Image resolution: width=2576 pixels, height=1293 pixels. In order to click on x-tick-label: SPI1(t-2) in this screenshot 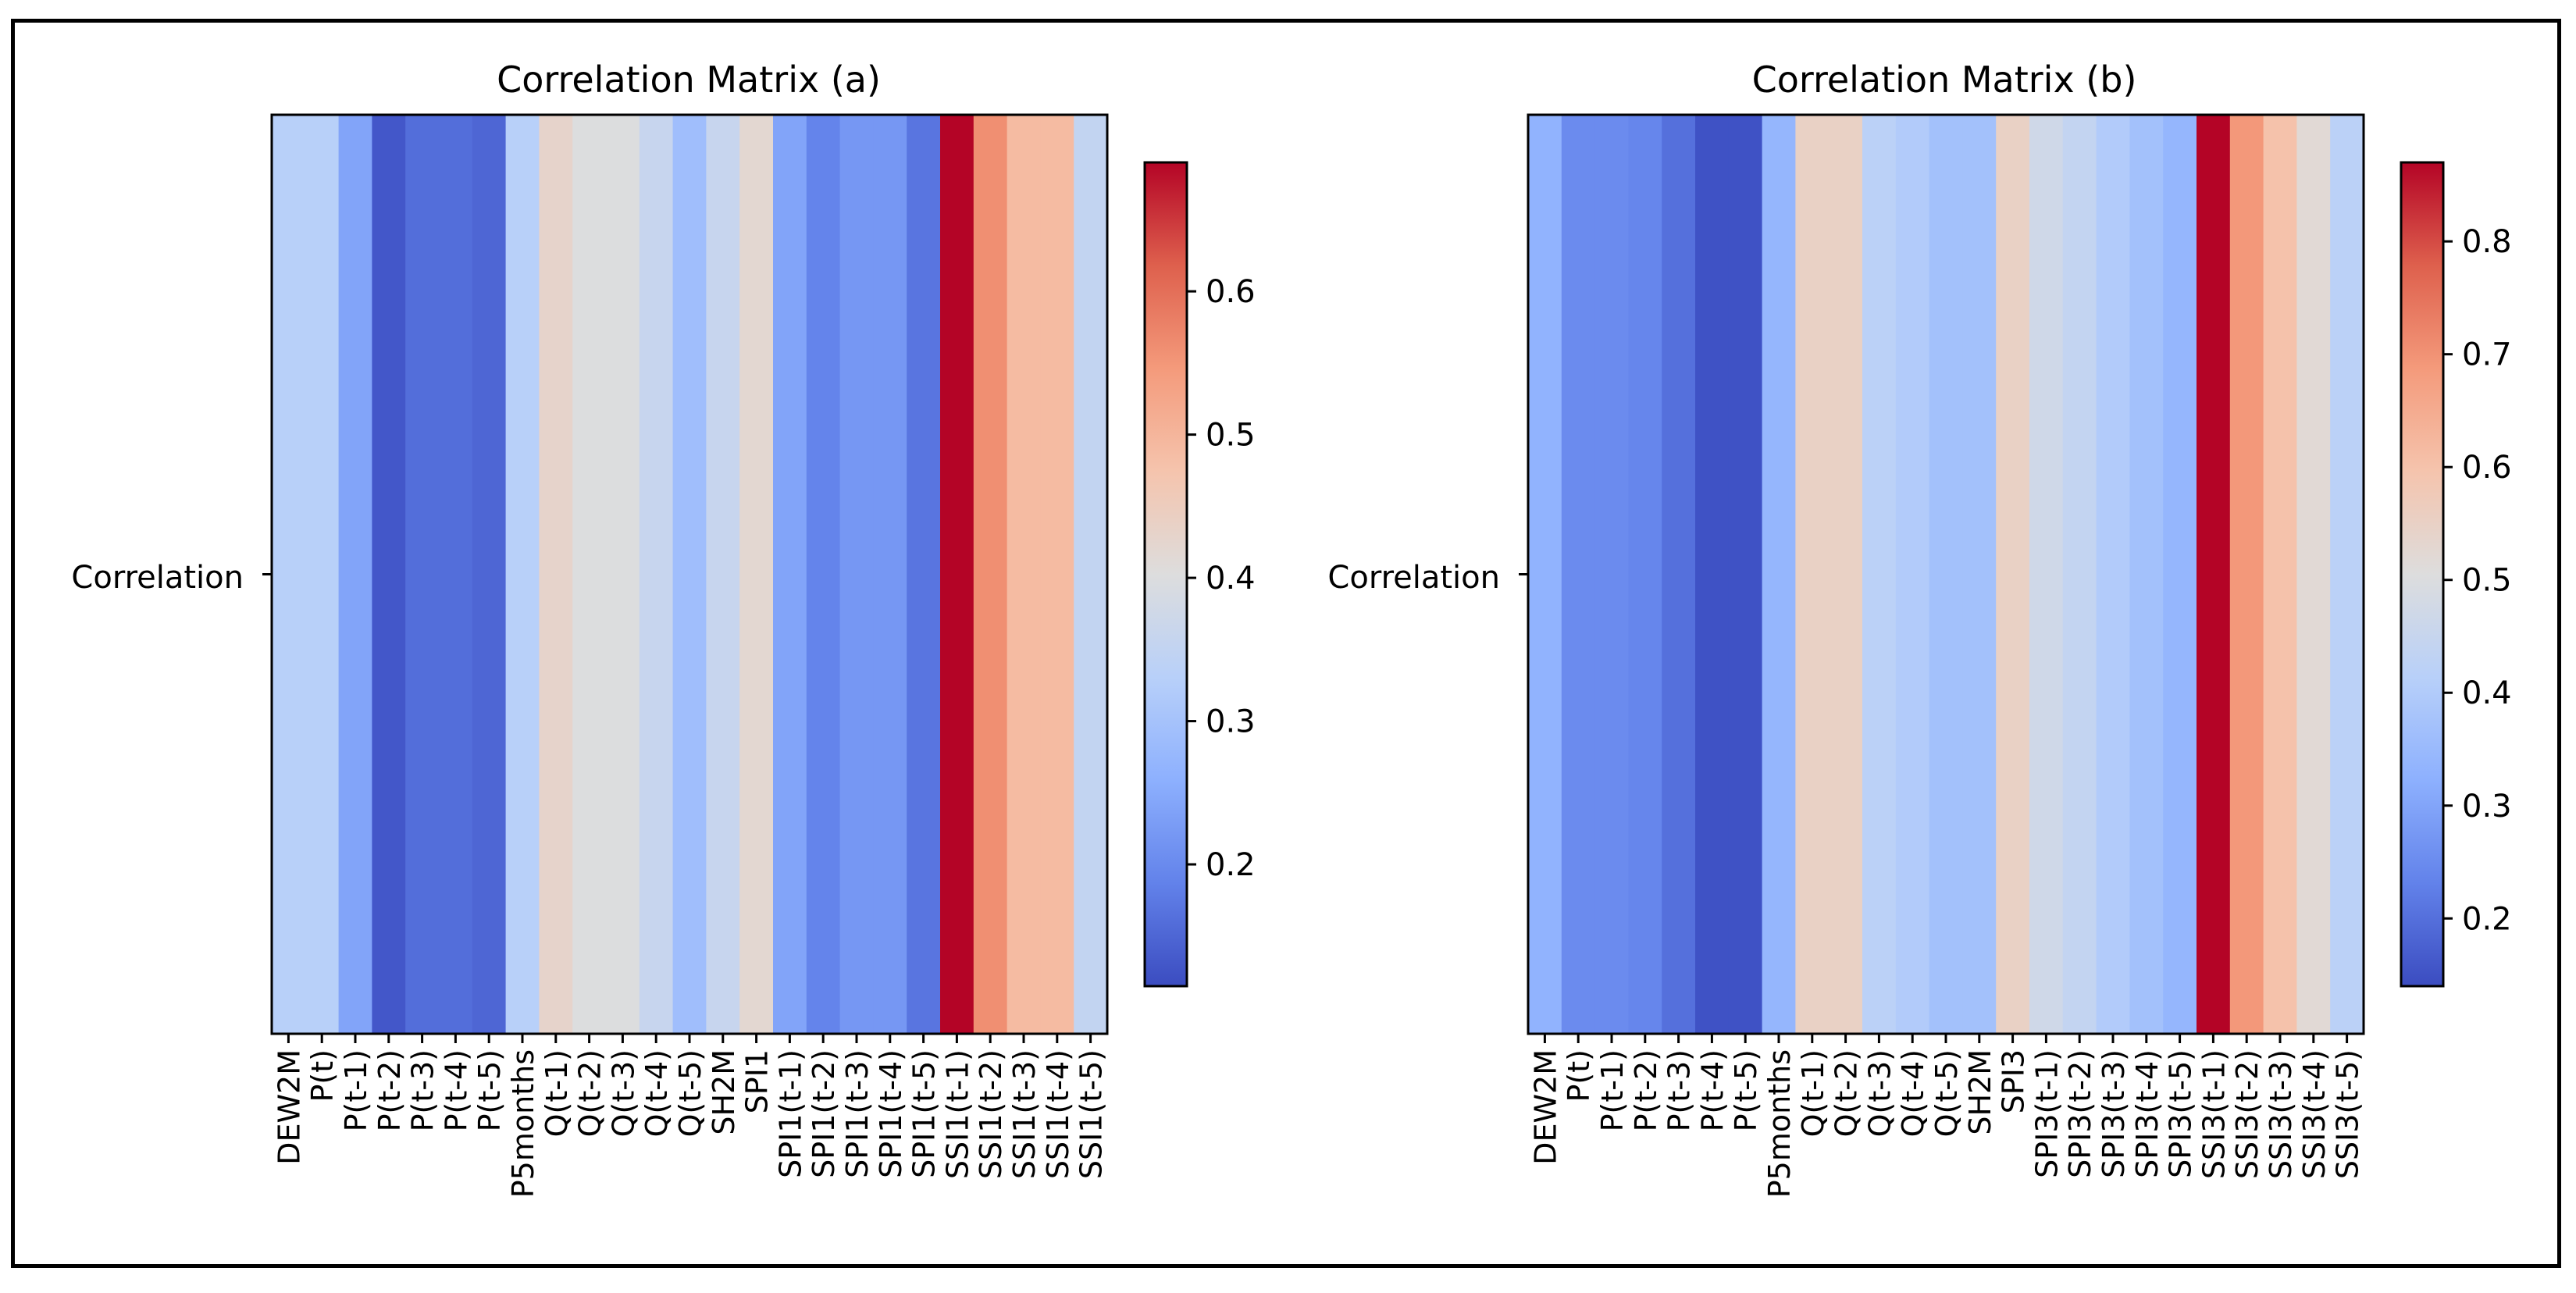, I will do `click(824, 1113)`.